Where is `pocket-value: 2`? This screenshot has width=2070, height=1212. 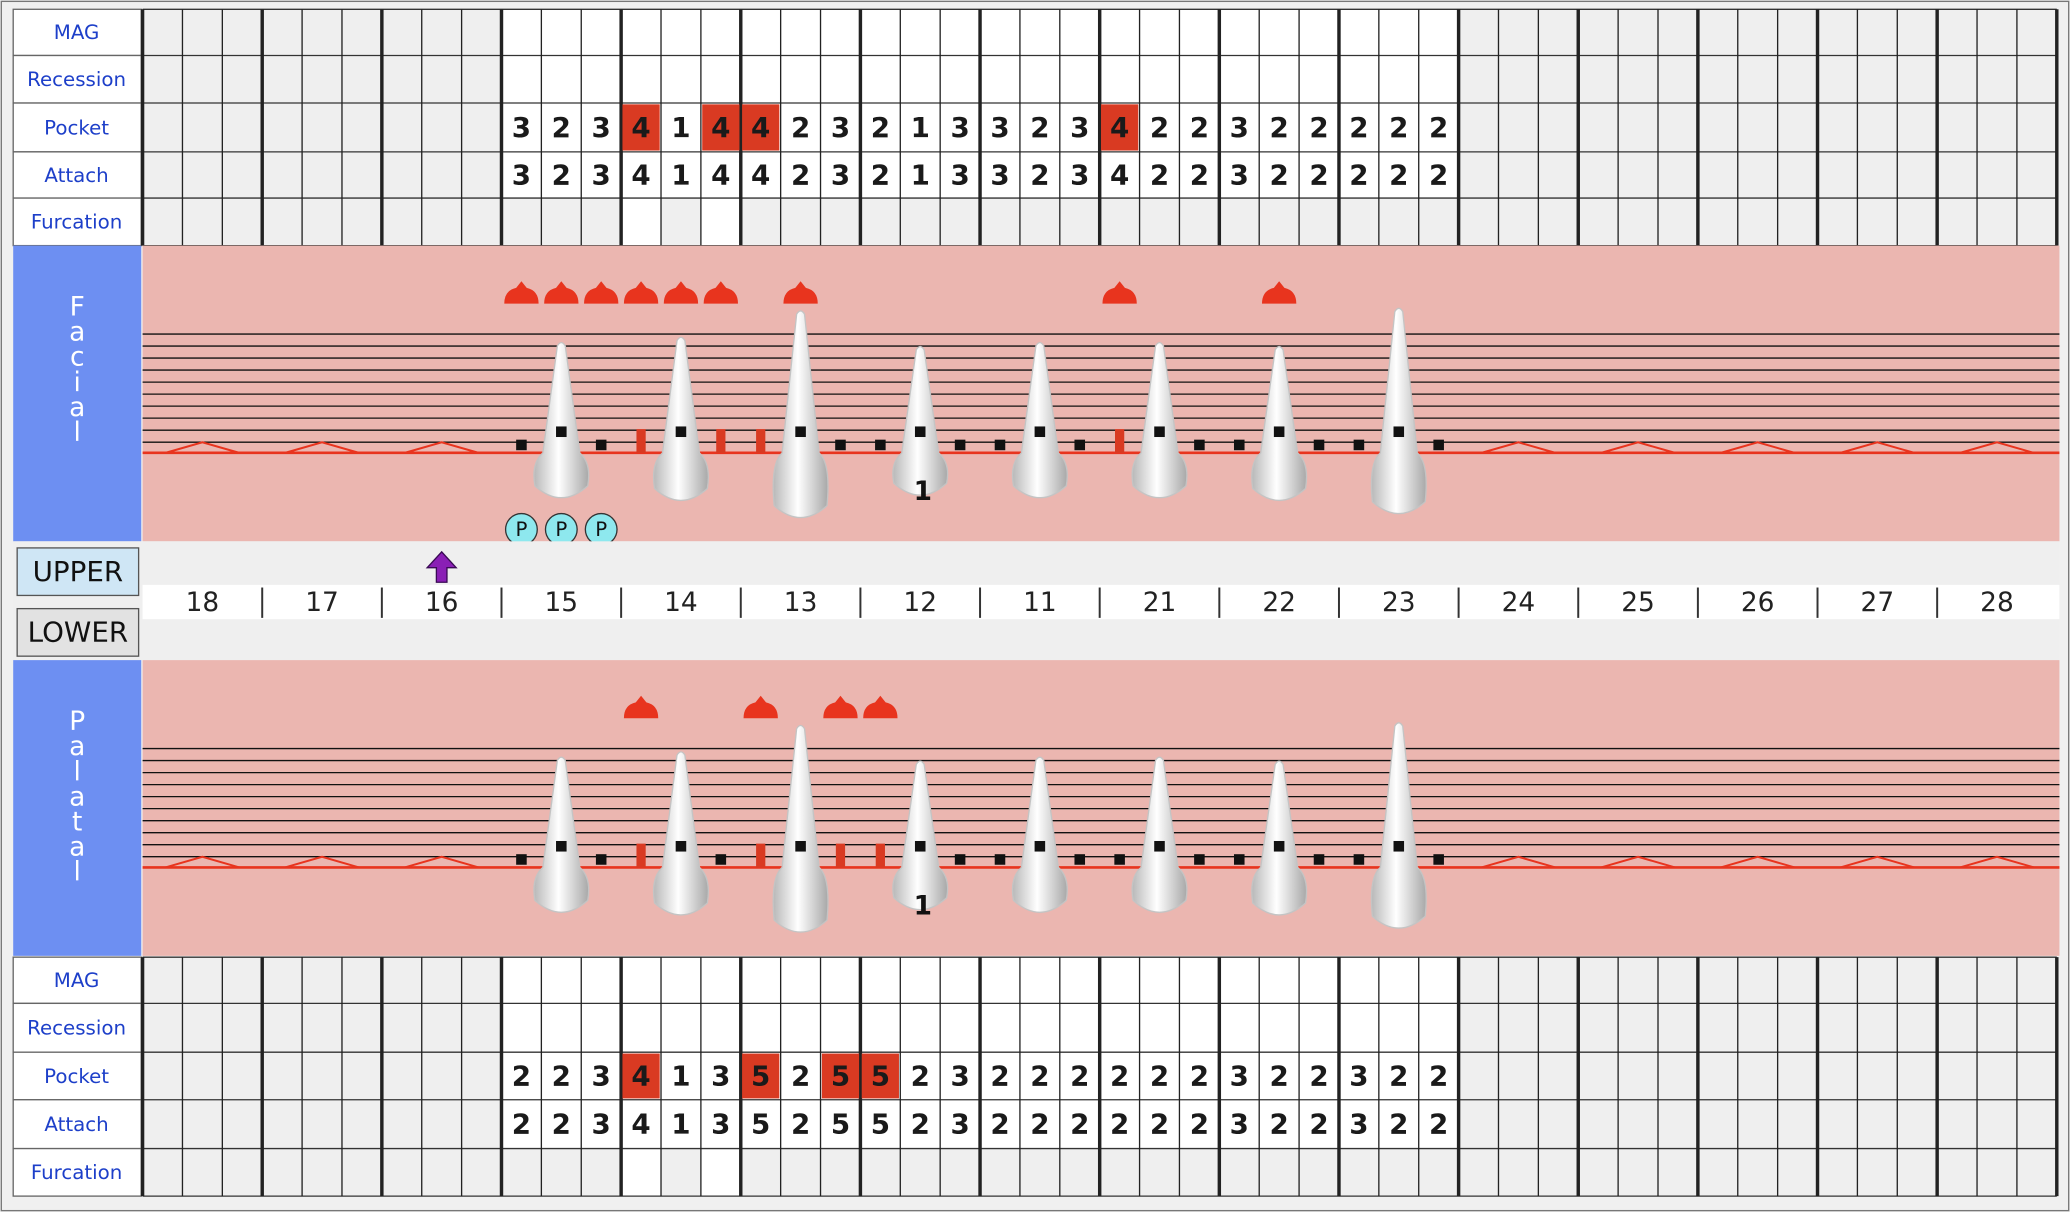
pocket-value: 2 is located at coordinates (1438, 127).